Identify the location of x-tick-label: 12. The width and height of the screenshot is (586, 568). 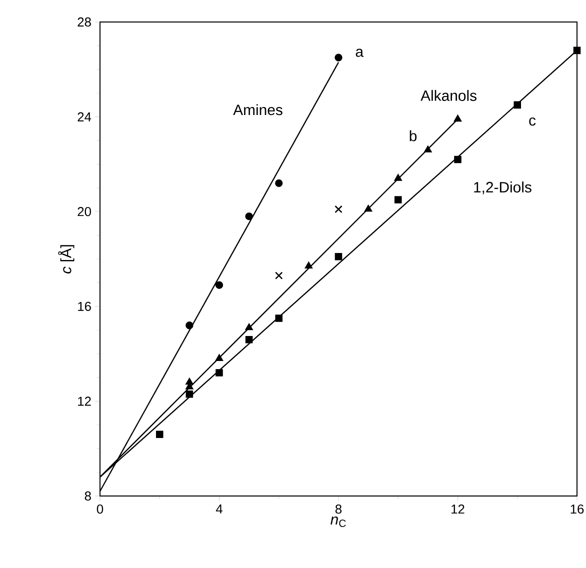
(458, 509).